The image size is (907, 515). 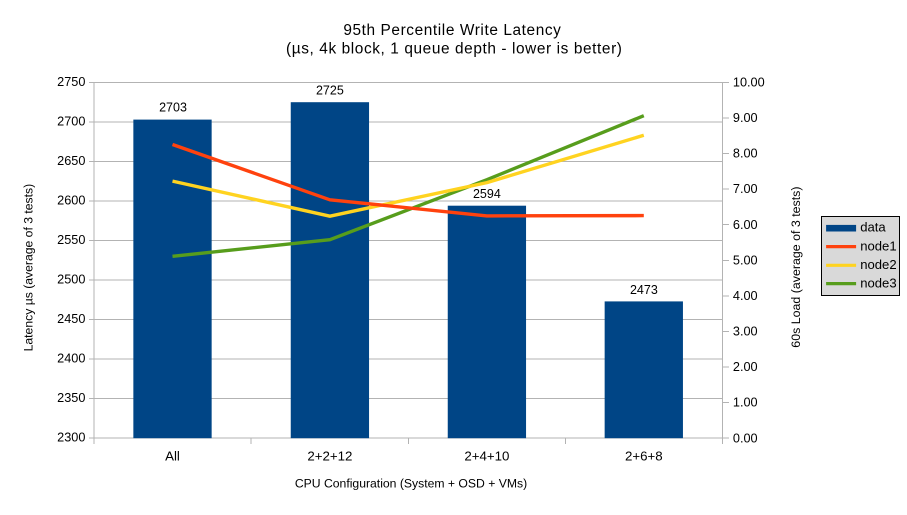 What do you see at coordinates (487, 194) in the screenshot?
I see `svg-text: 2594` at bounding box center [487, 194].